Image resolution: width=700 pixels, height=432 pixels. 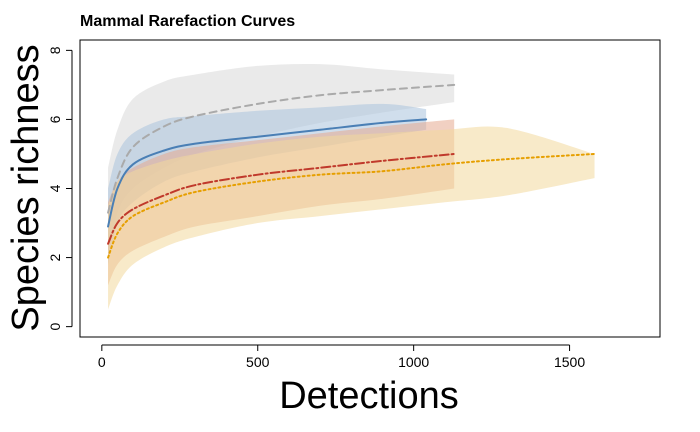 I want to click on x-axis-title: Detections, so click(x=369, y=396).